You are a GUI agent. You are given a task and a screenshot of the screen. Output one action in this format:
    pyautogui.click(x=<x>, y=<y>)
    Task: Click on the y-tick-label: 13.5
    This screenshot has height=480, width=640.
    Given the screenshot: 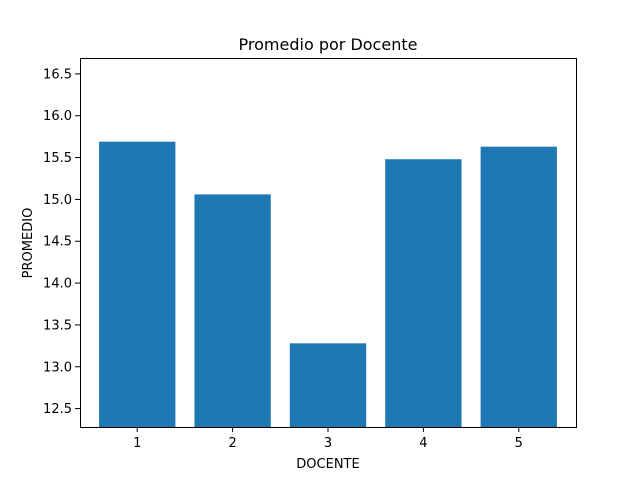 What is the action you would take?
    pyautogui.click(x=57, y=325)
    